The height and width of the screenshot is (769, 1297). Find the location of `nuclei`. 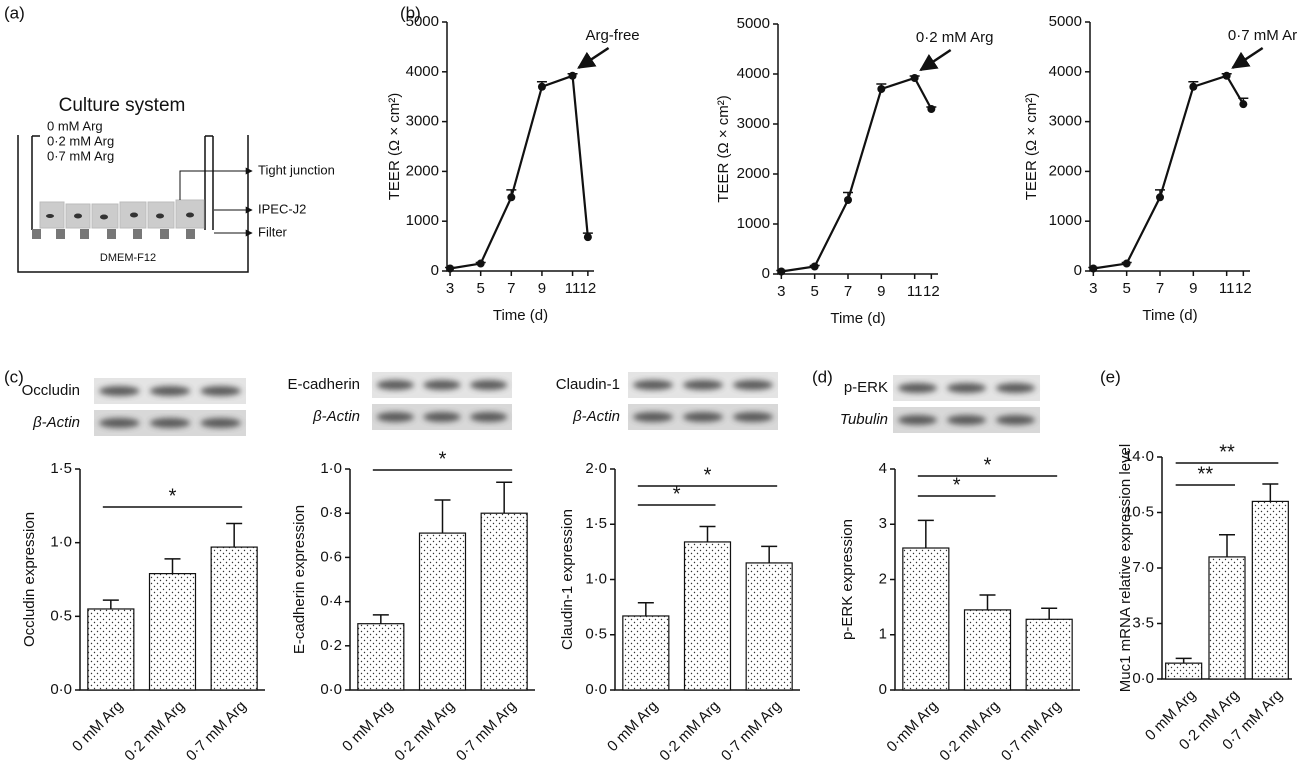

nuclei is located at coordinates (120, 216).